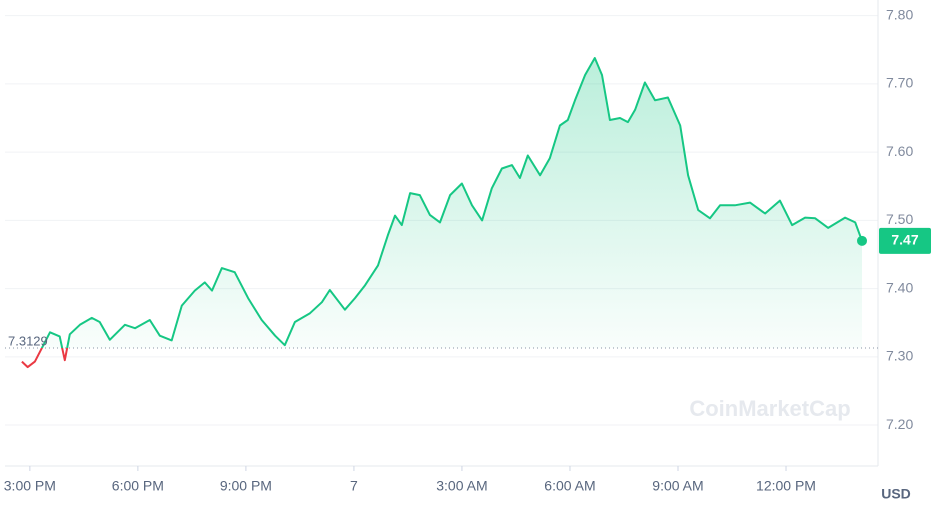  What do you see at coordinates (569, 486) in the screenshot?
I see `x-tick-label: 6:00 AM` at bounding box center [569, 486].